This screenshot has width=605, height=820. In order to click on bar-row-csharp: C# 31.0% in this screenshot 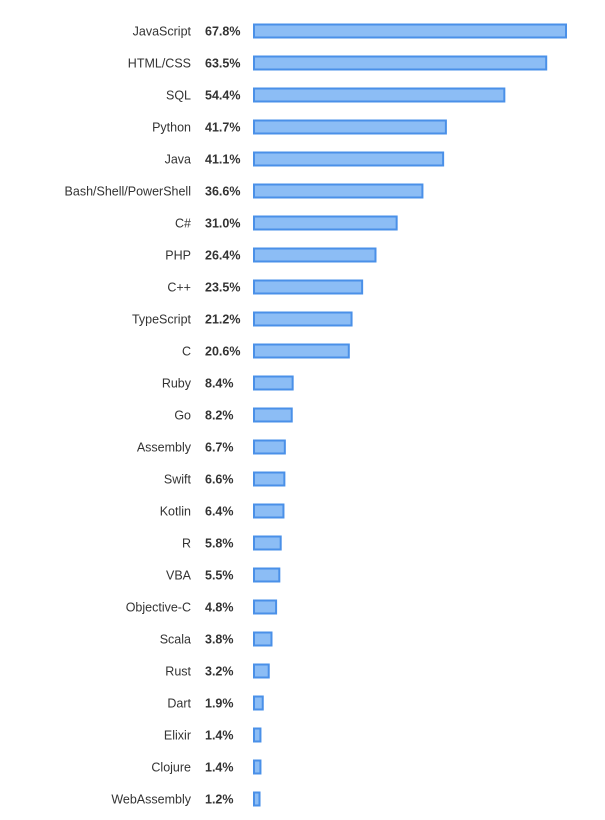, I will do `click(286, 223)`.